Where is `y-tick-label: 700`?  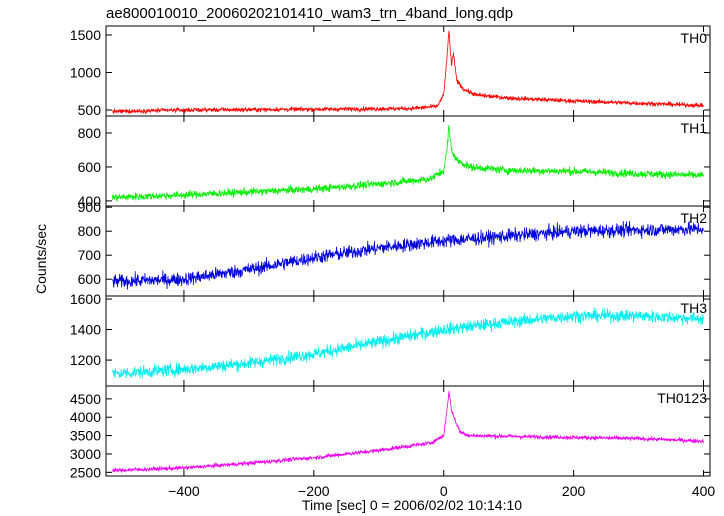 y-tick-label: 700 is located at coordinates (90, 255).